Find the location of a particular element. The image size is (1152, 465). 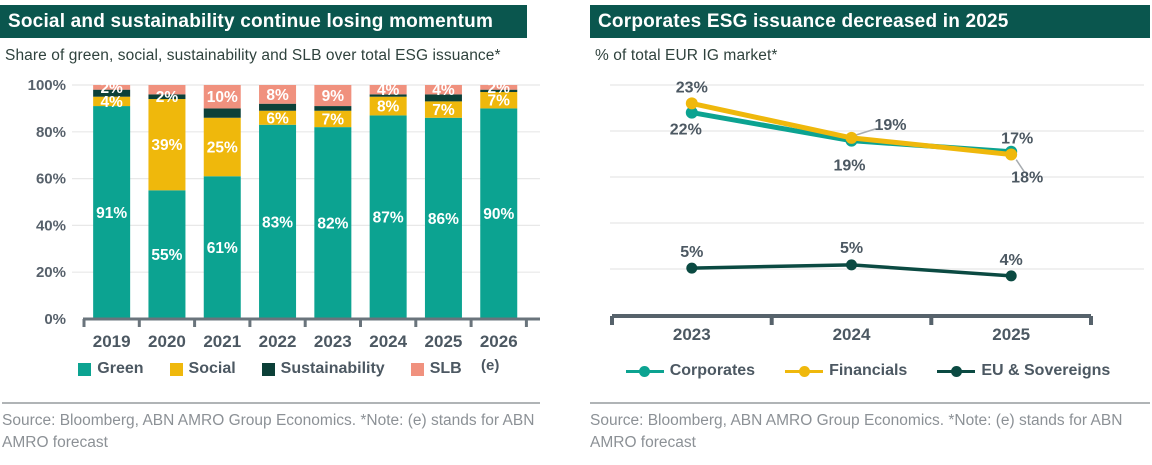

bar-segment-slb-2023 is located at coordinates (333, 96).